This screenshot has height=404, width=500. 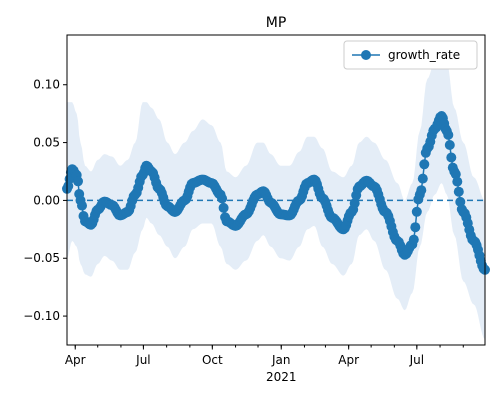 What do you see at coordinates (281, 360) in the screenshot?
I see `x-tick-label: Jan` at bounding box center [281, 360].